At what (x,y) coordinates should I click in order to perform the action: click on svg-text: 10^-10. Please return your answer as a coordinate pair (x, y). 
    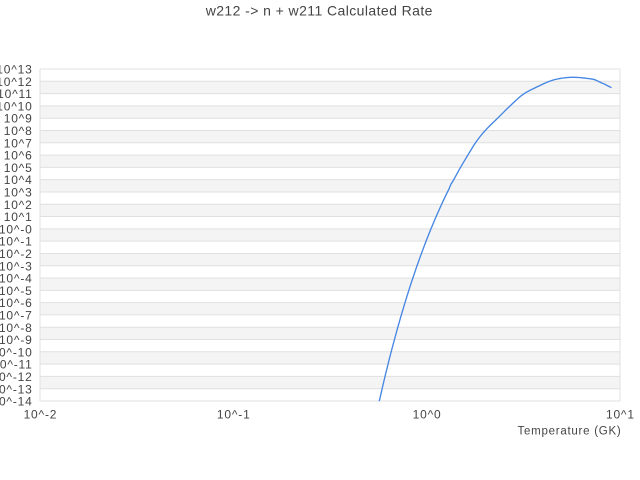
    Looking at the image, I should click on (16, 352).